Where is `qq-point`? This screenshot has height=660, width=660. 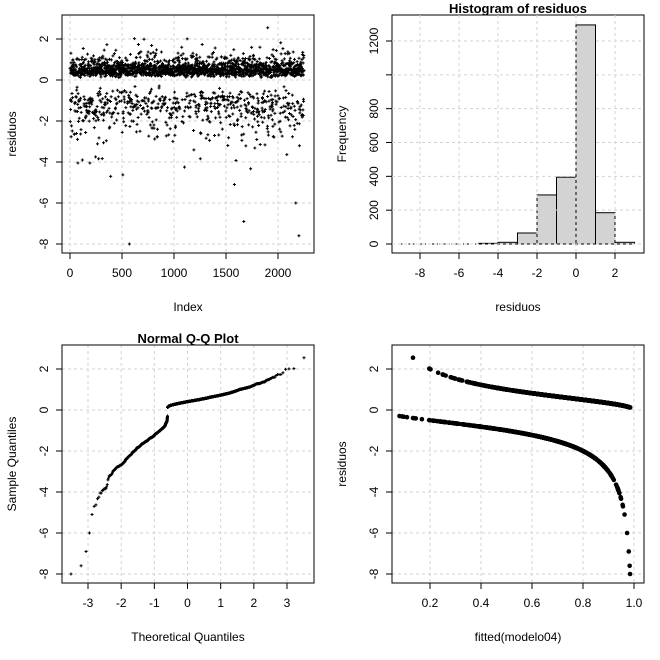
qq-point is located at coordinates (109, 478).